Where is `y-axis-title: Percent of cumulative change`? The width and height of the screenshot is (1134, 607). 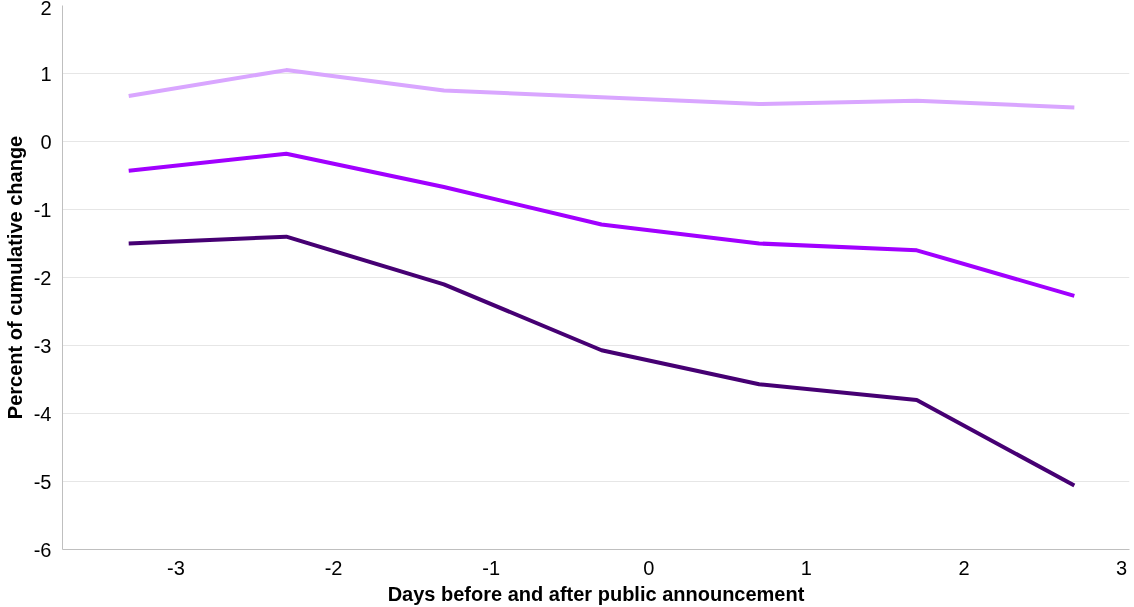 y-axis-title: Percent of cumulative change is located at coordinates (14, 277).